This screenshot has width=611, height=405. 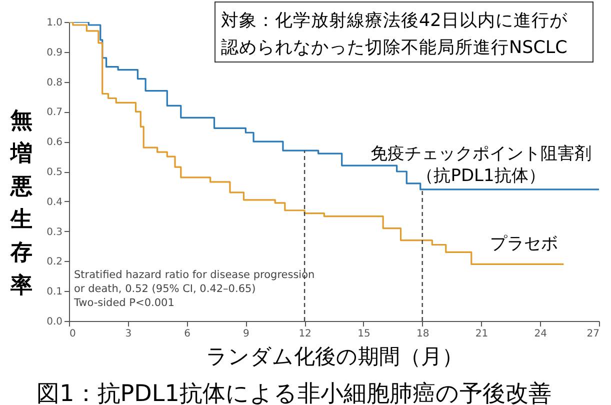 I want to click on y-tick-label: 0.0, so click(x=54, y=322).